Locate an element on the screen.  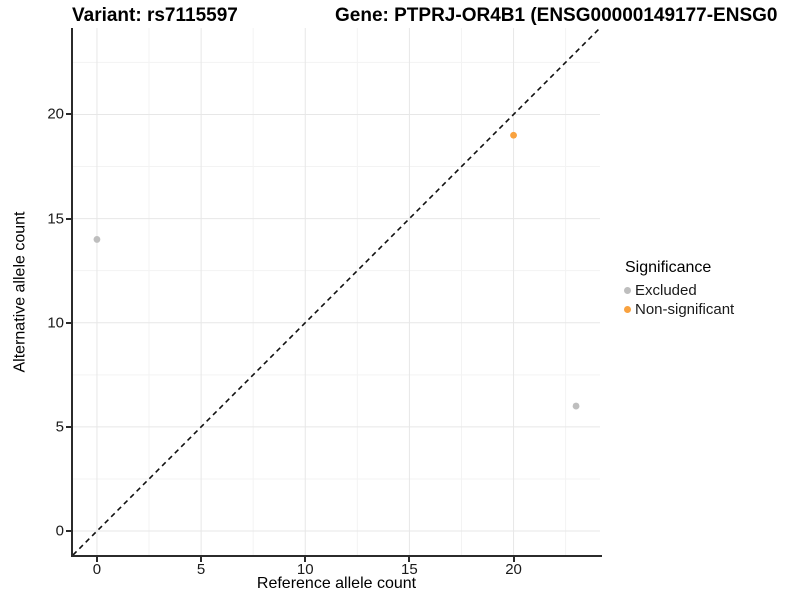
x-tick-label: 5 is located at coordinates (201, 569).